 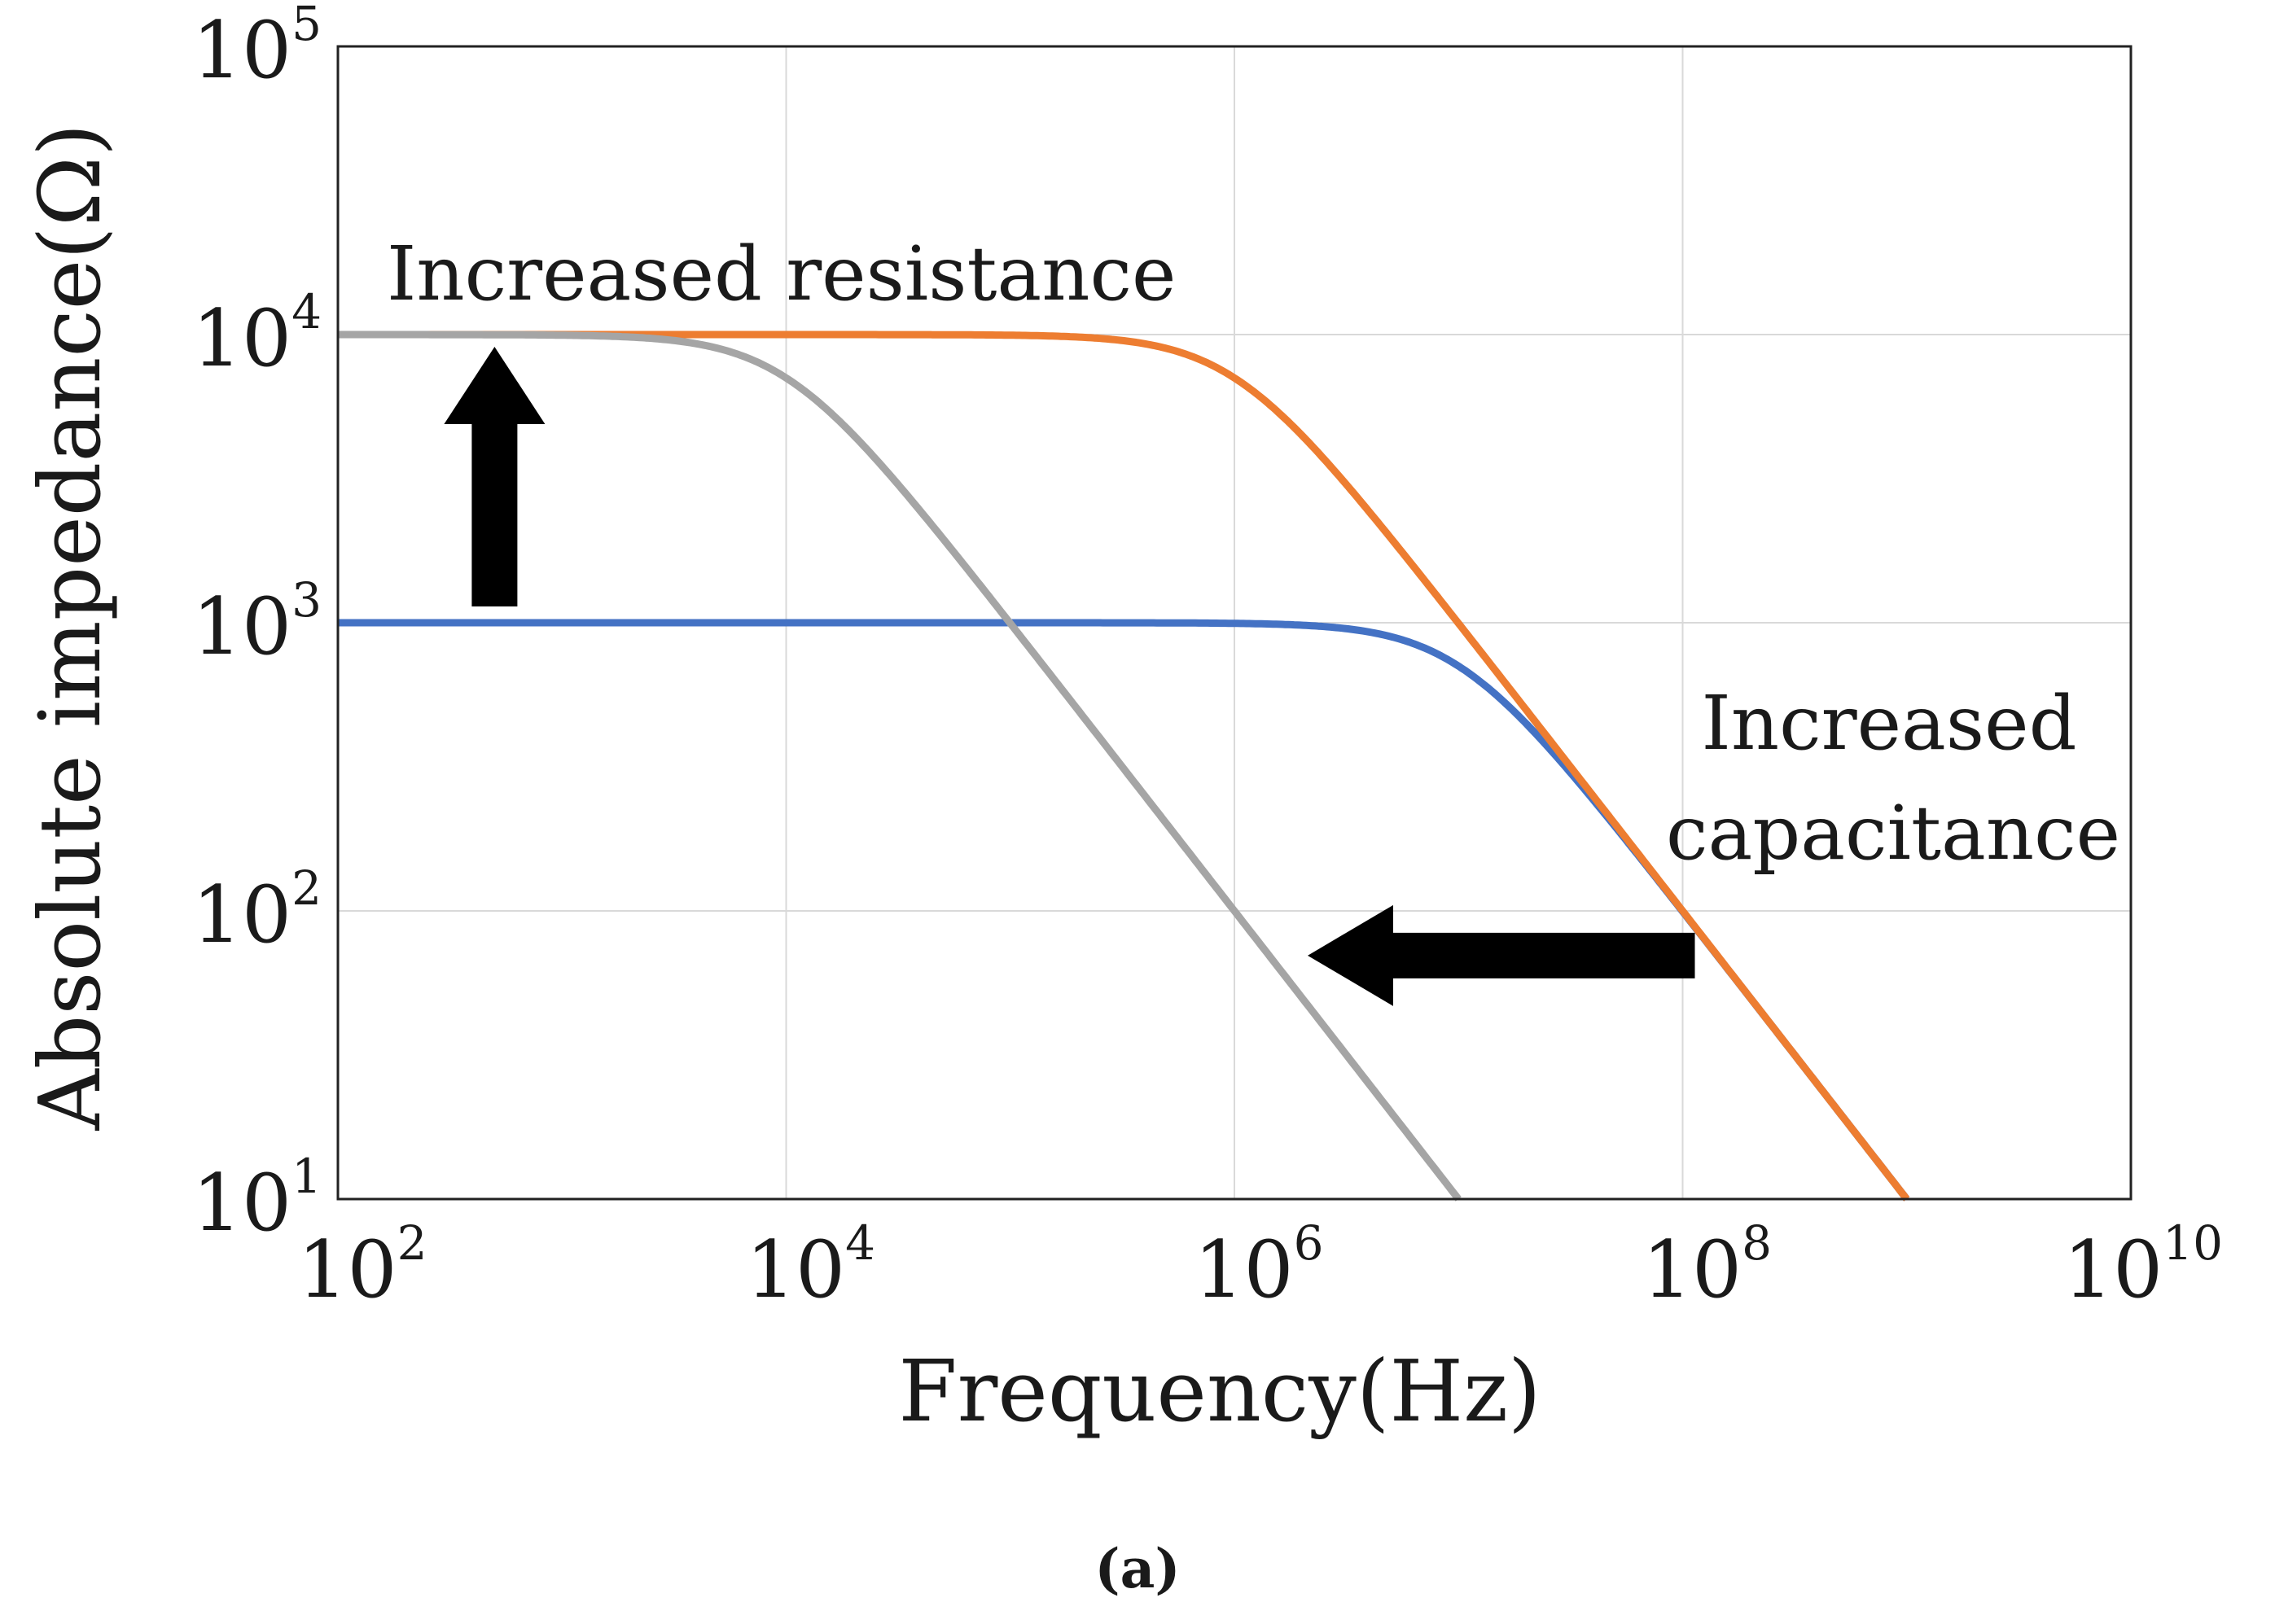 What do you see at coordinates (2143, 1265) in the screenshot?
I see `x-tick-label: 10¹⁰` at bounding box center [2143, 1265].